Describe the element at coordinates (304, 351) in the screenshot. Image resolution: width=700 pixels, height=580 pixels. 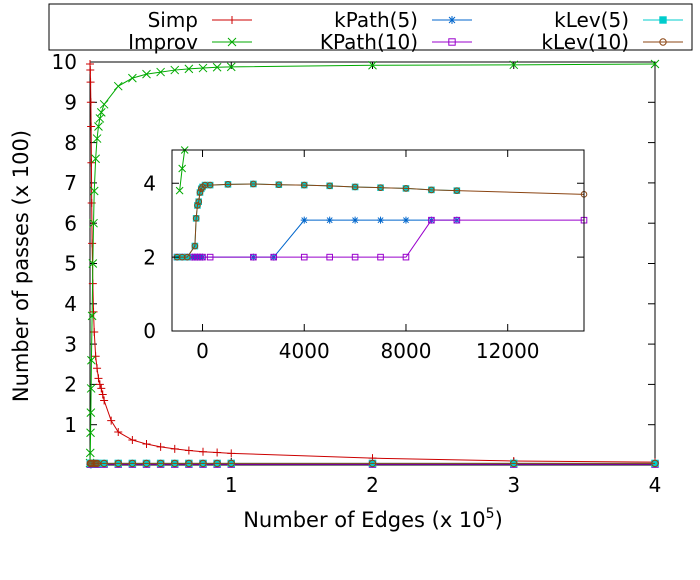
I see `inset-x-tick-label: 4000` at that location.